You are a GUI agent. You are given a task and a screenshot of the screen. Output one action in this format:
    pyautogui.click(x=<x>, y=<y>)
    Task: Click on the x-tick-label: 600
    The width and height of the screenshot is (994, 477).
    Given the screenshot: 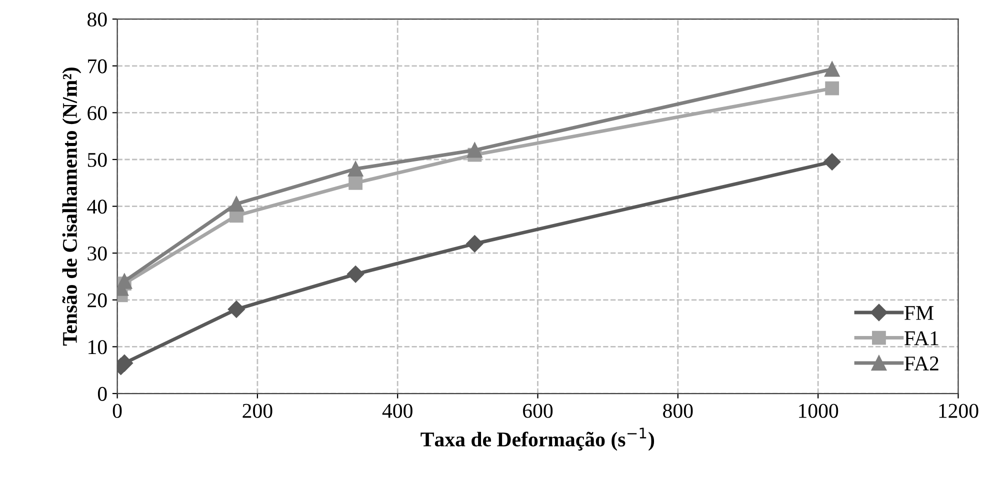 What is the action you would take?
    pyautogui.click(x=538, y=411)
    